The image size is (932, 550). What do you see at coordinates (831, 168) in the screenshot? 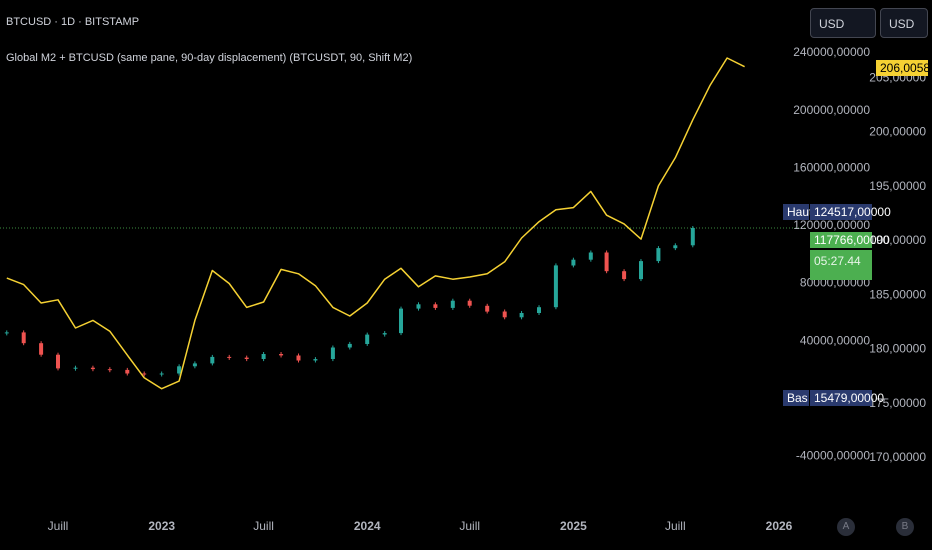
I see `left-axis-tick-label: 160000,00000` at bounding box center [831, 168].